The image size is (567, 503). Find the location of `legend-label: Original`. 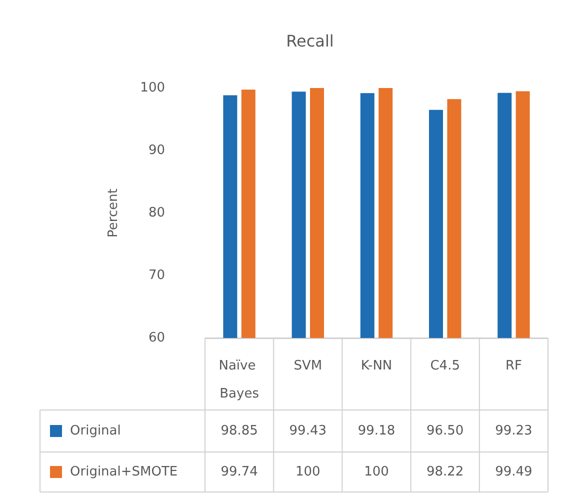

legend-label: Original is located at coordinates (95, 431).